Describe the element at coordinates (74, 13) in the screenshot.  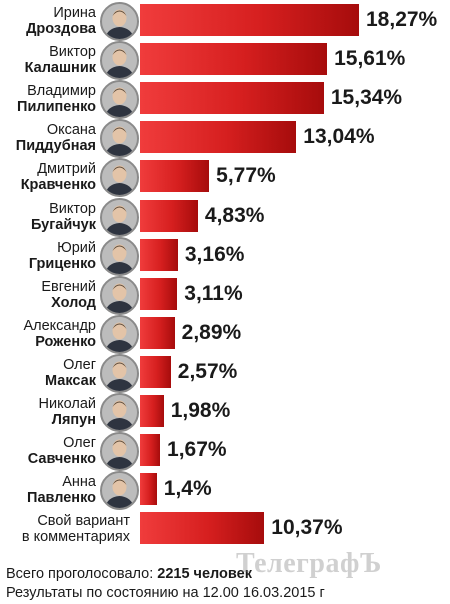
I see `candidate-first-name: Ирина` at that location.